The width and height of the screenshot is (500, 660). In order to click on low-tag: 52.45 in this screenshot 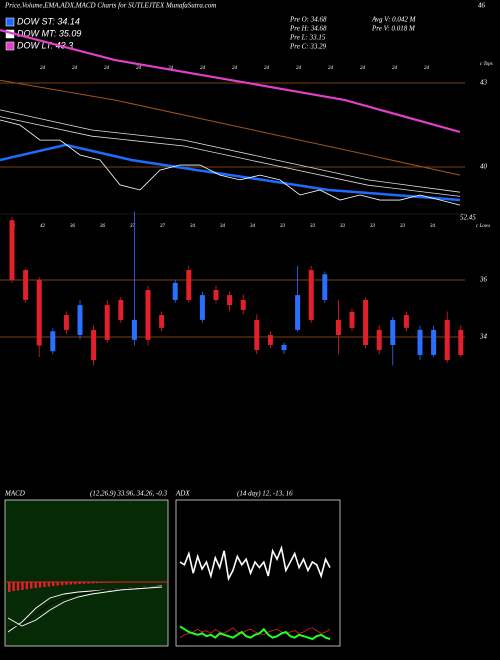, I will do `click(468, 218)`.